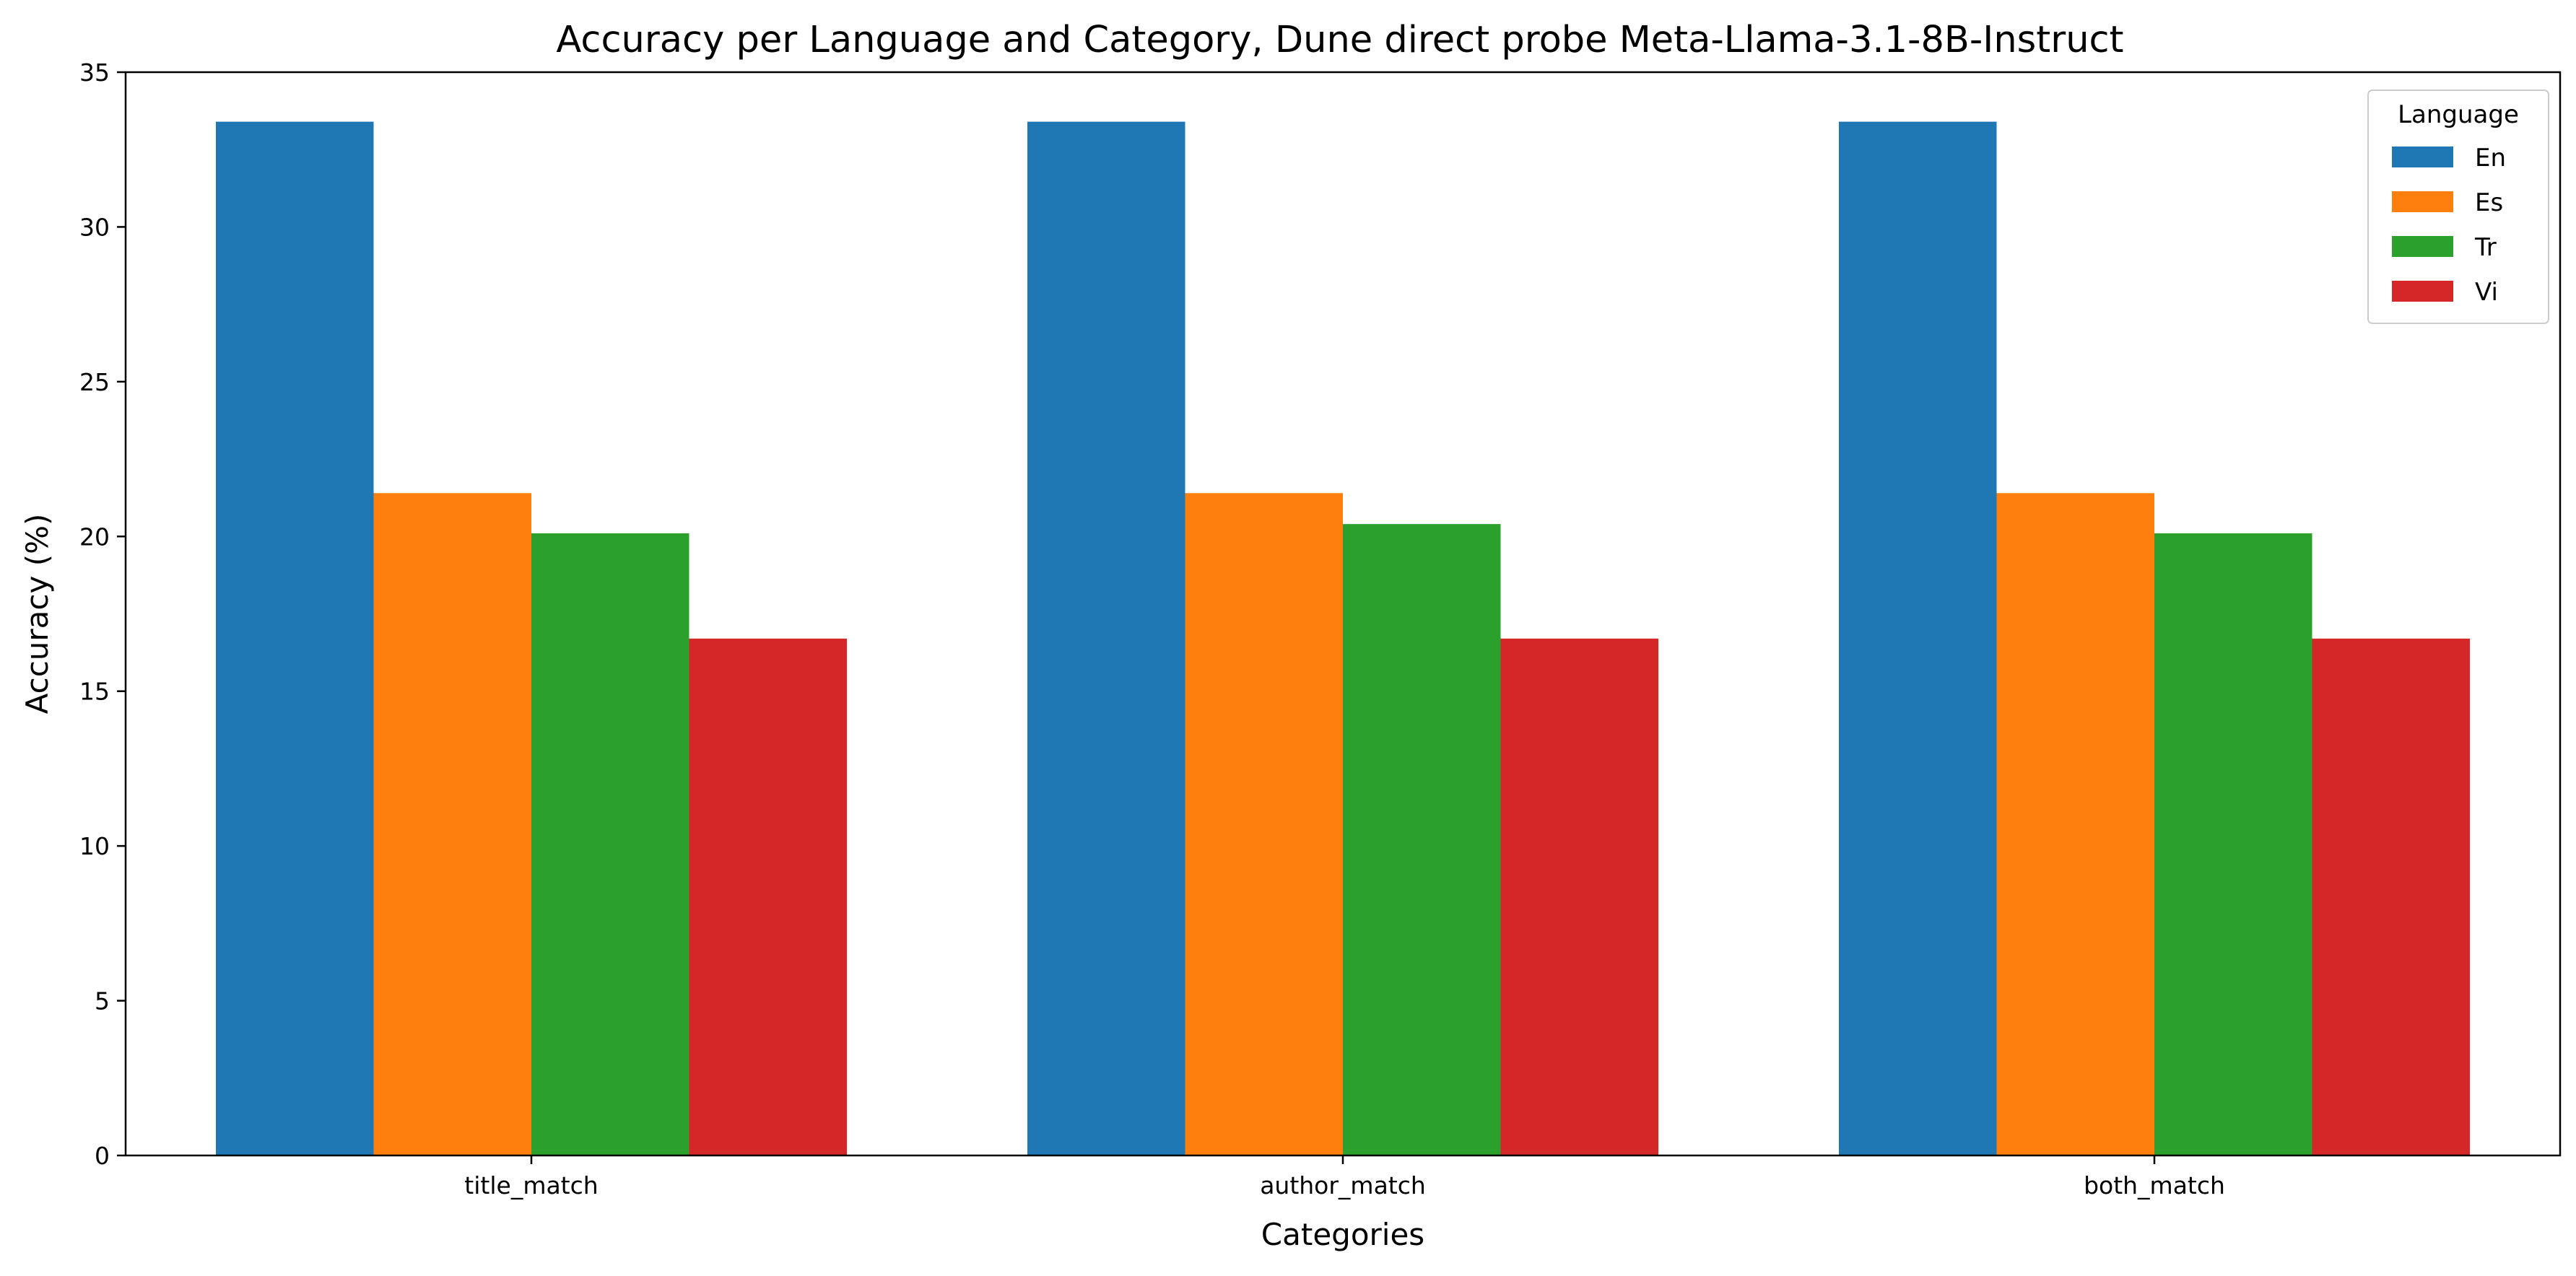 This screenshot has width=2576, height=1276. I want to click on legend-title: Language, so click(2458, 114).